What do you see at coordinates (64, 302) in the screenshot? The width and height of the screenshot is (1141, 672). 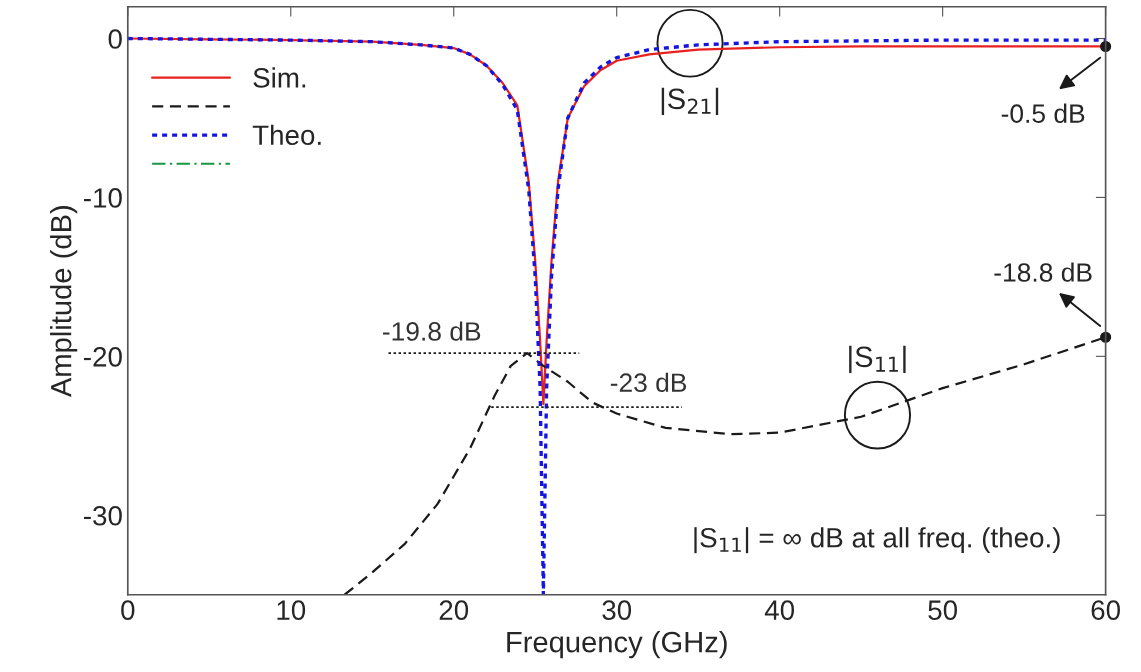 I see `y-axis-title: Amplitude (dB)` at bounding box center [64, 302].